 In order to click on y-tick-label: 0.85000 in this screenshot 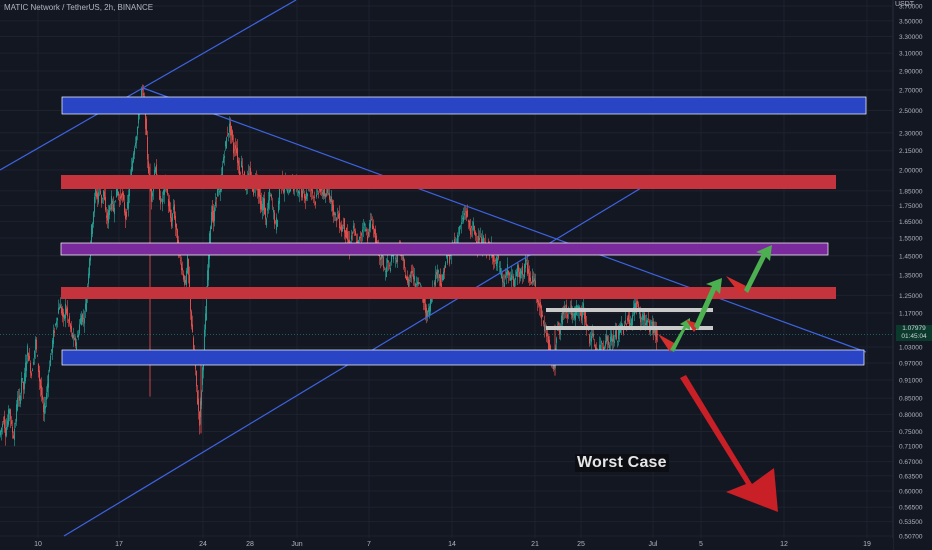, I will do `click(911, 399)`.